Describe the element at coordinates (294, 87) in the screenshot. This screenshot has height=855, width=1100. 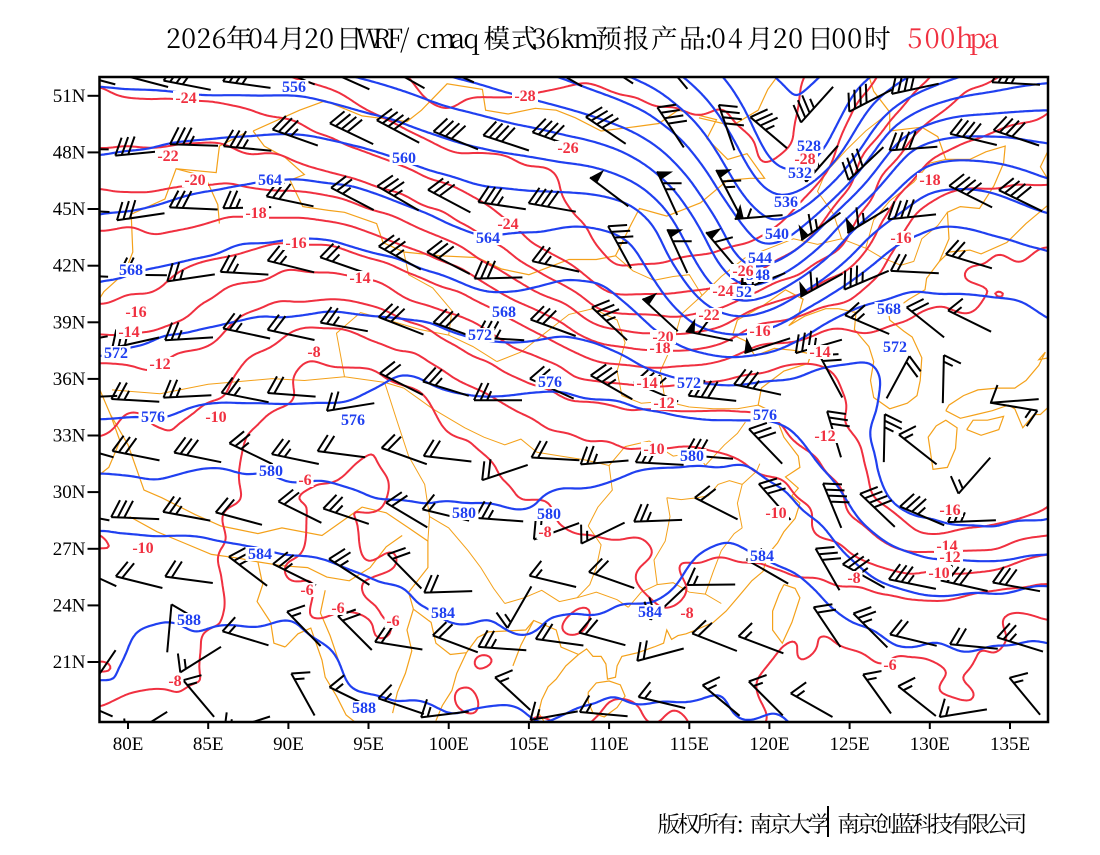
I see `svg-text: 556` at that location.